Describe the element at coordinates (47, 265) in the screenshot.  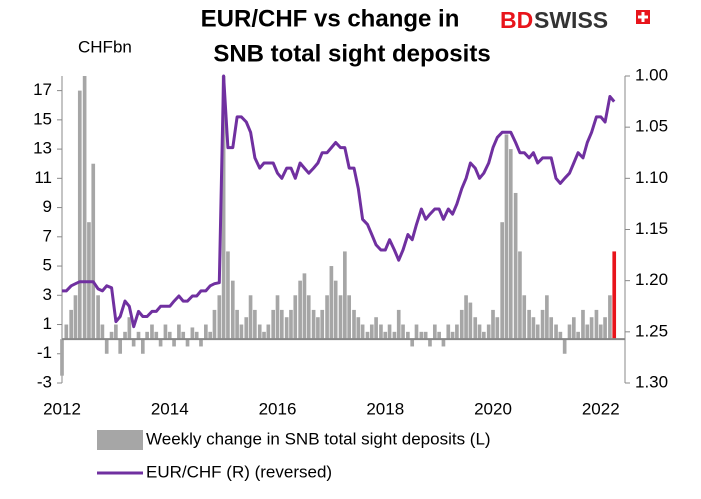
I see `y-tick-label: 5` at that location.